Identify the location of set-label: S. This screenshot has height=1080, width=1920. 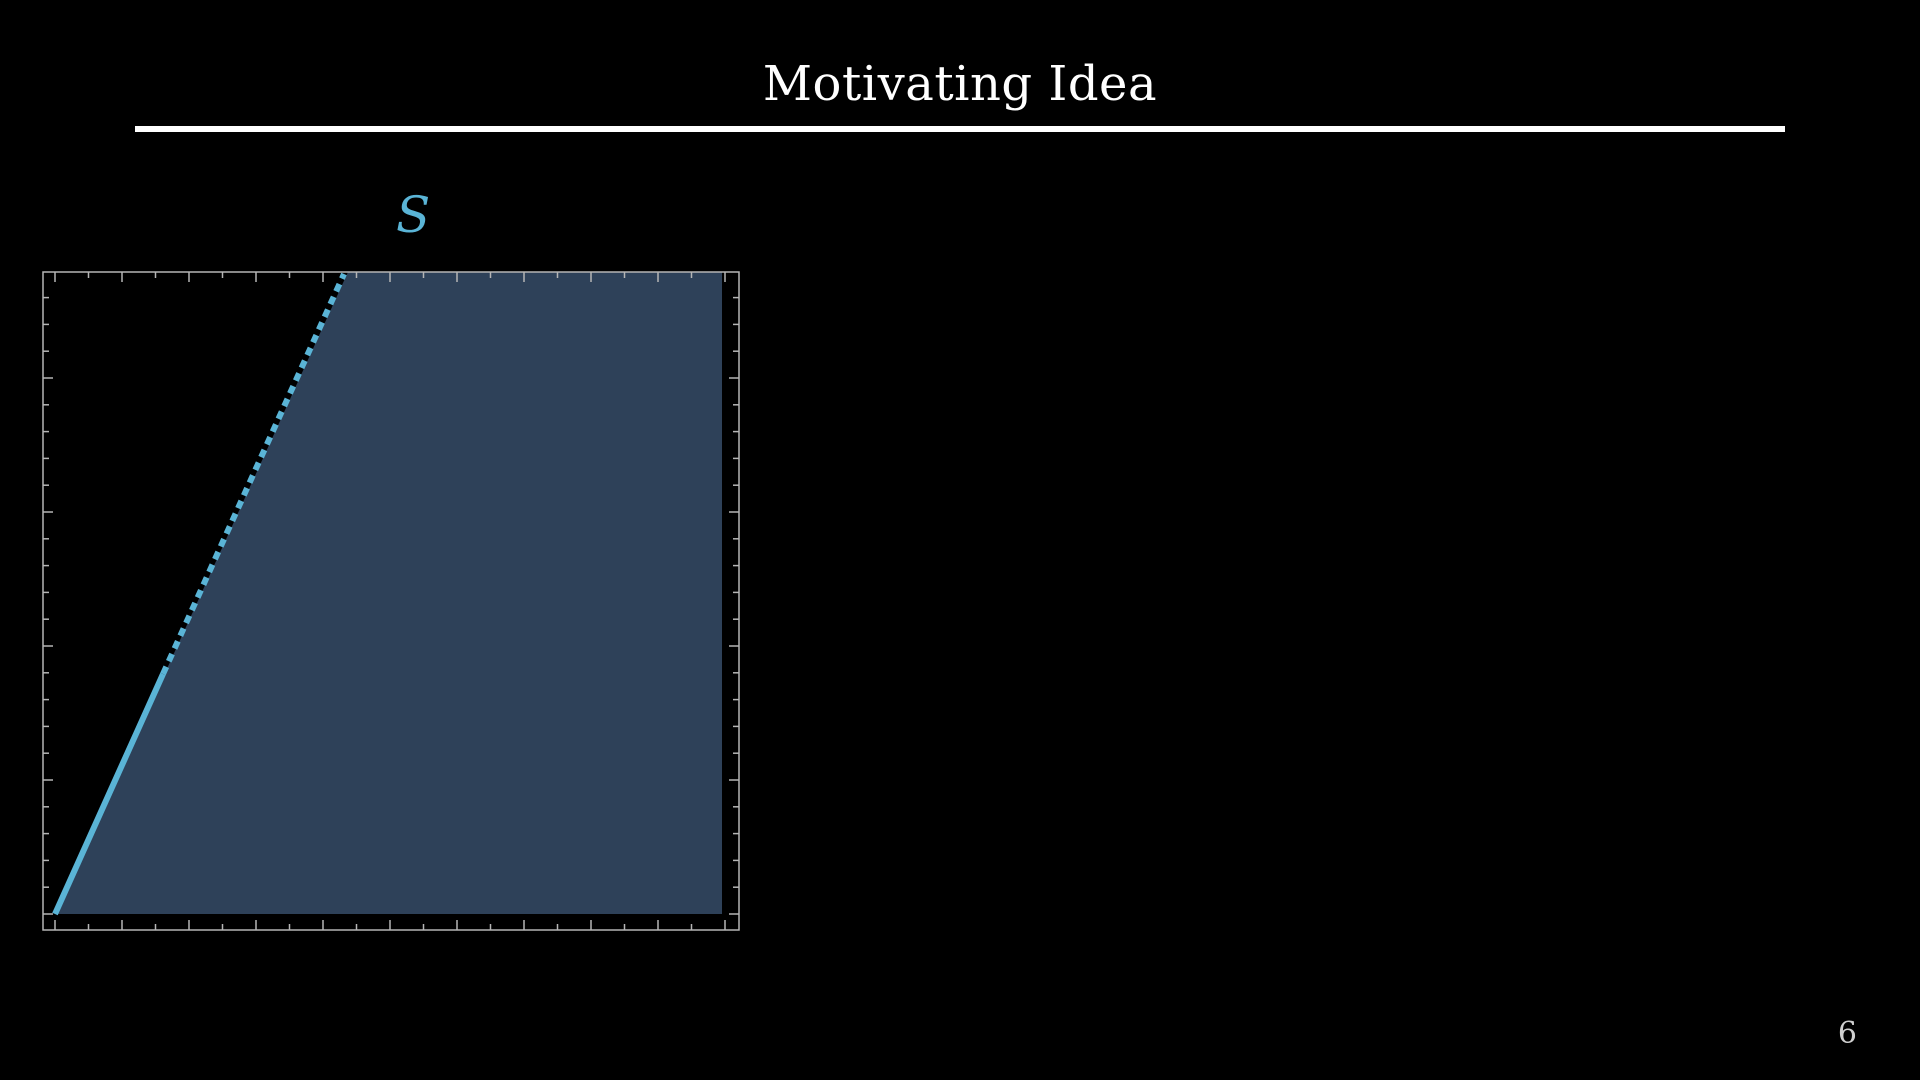
(413, 215).